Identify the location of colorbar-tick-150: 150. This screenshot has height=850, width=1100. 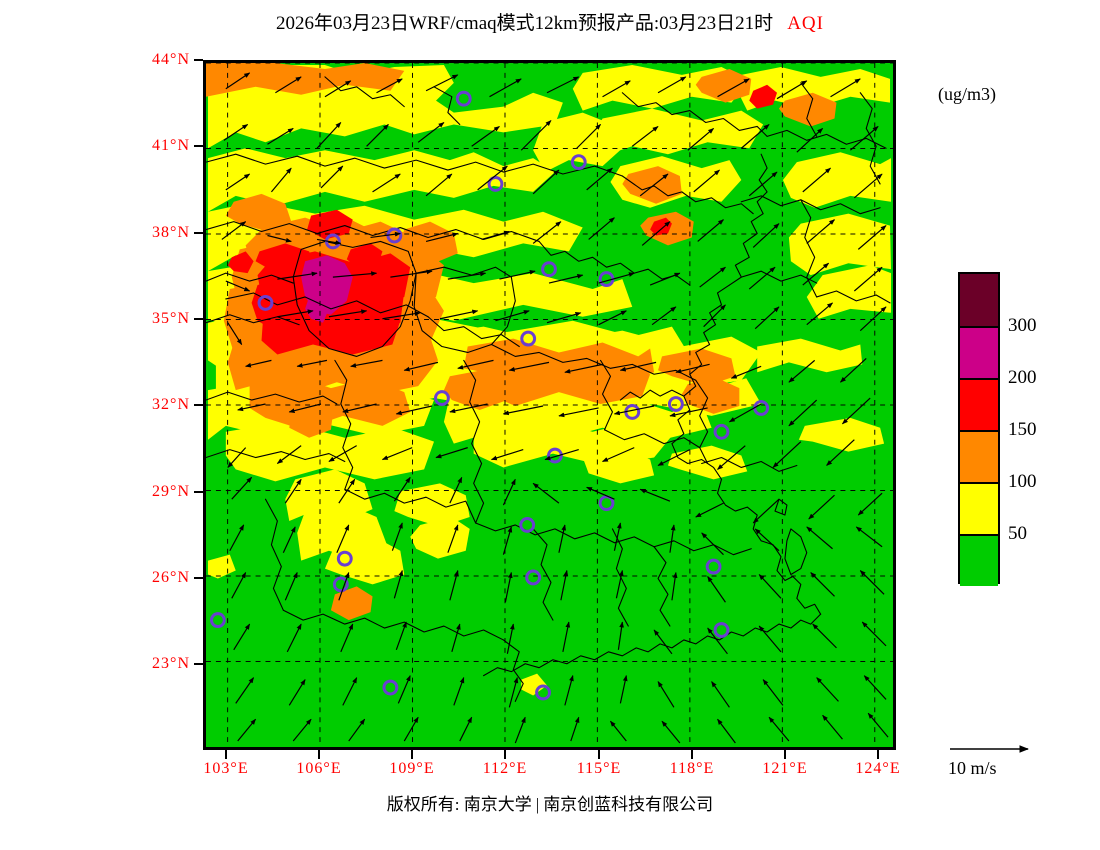
(1022, 429).